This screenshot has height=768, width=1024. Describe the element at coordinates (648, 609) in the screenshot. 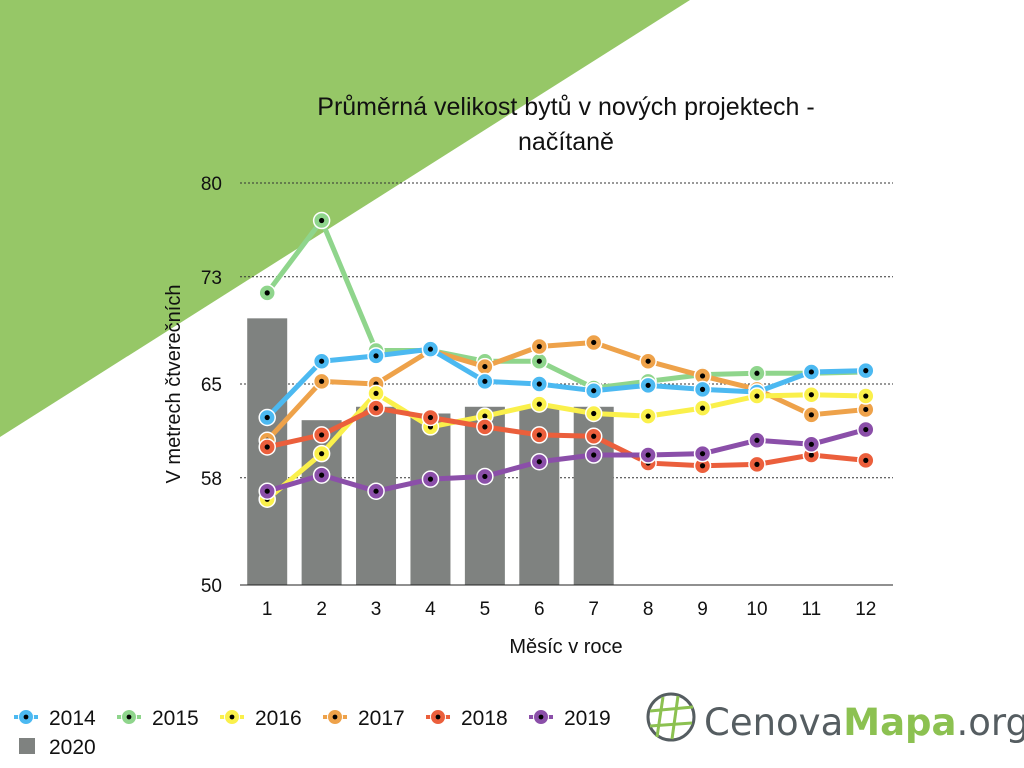

I see `x-tick-label: 8` at that location.